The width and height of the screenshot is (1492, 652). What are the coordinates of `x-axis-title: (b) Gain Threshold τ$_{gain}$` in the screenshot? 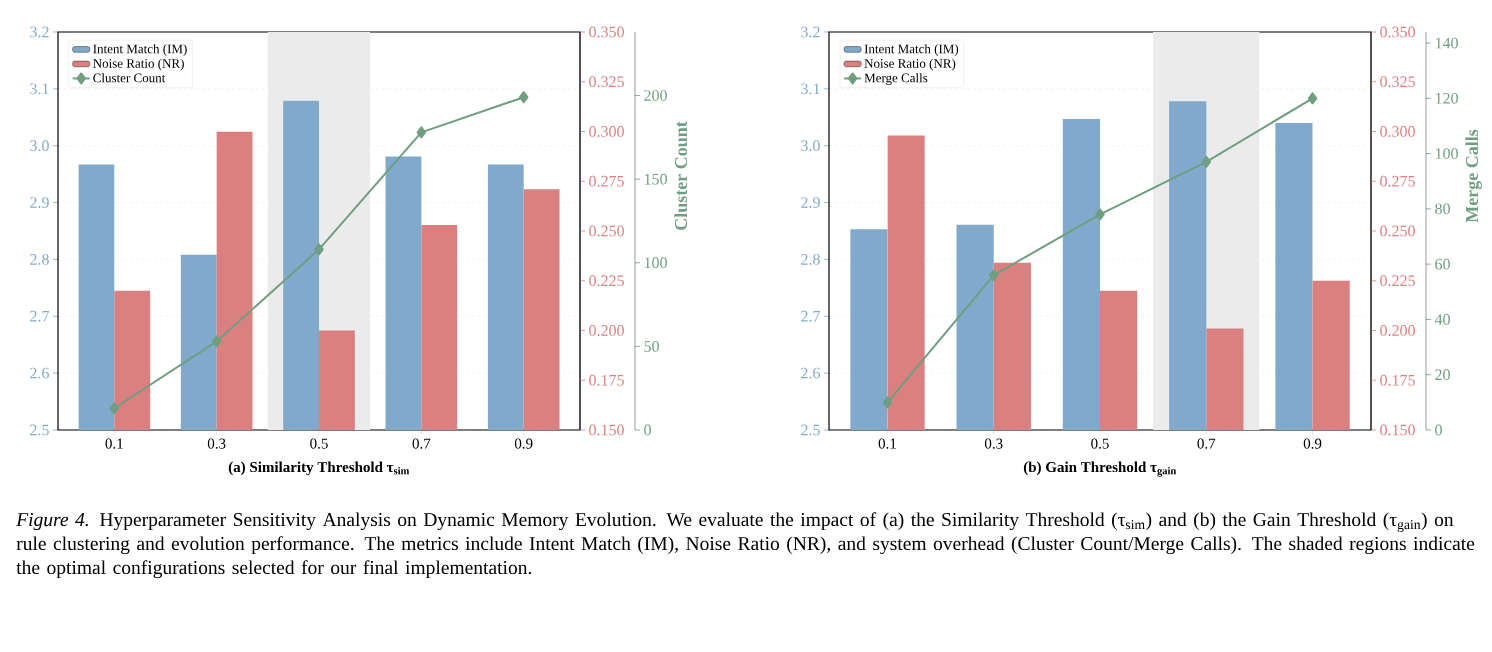 It's located at (1100, 469).